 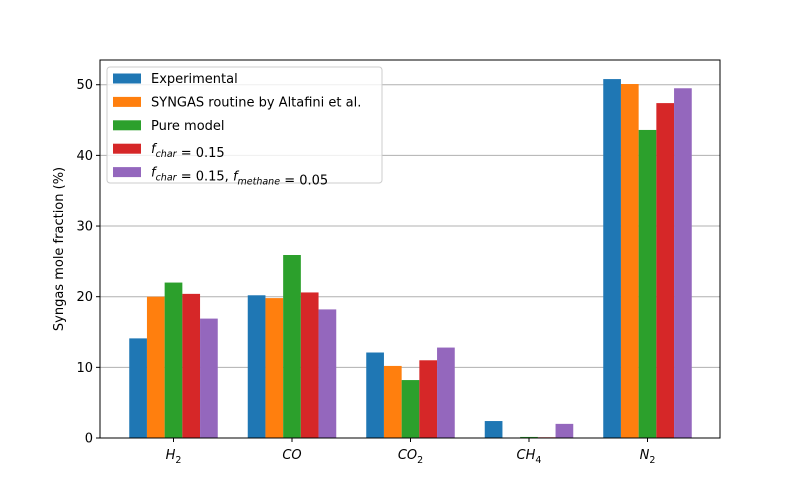 I want to click on x-tick-label: H2, so click(x=174, y=457).